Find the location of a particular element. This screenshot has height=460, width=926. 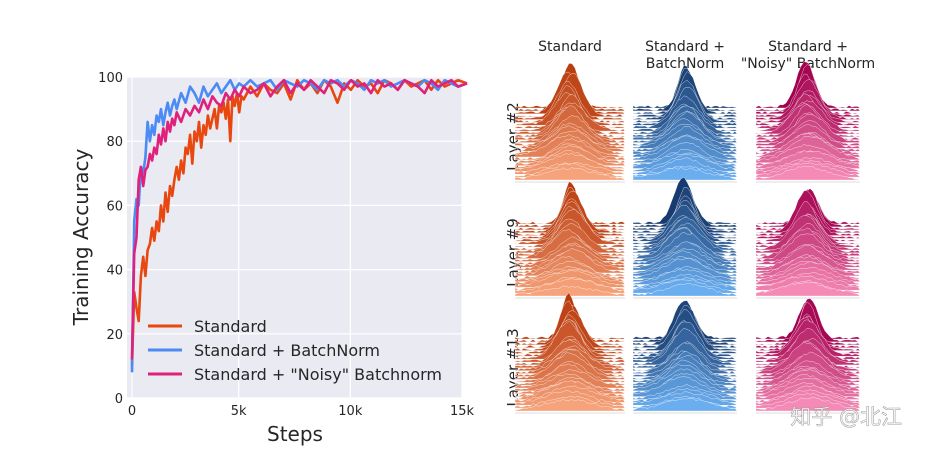

legend-label: Standard + "Noisy" Batchnorm is located at coordinates (318, 374).